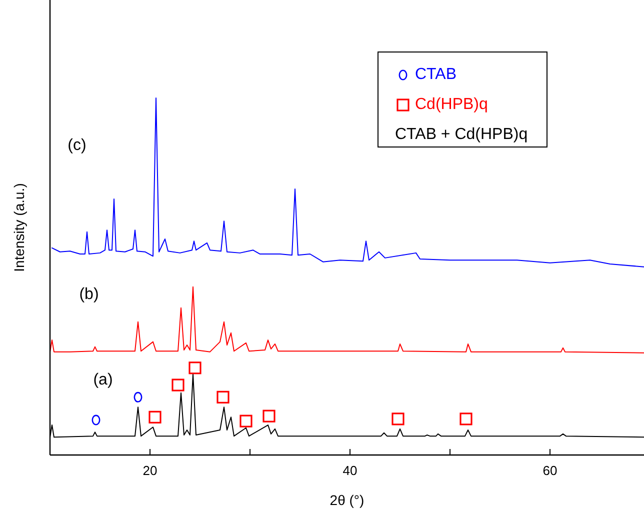  Describe the element at coordinates (89, 295) in the screenshot. I see `annotation: (b)` at that location.